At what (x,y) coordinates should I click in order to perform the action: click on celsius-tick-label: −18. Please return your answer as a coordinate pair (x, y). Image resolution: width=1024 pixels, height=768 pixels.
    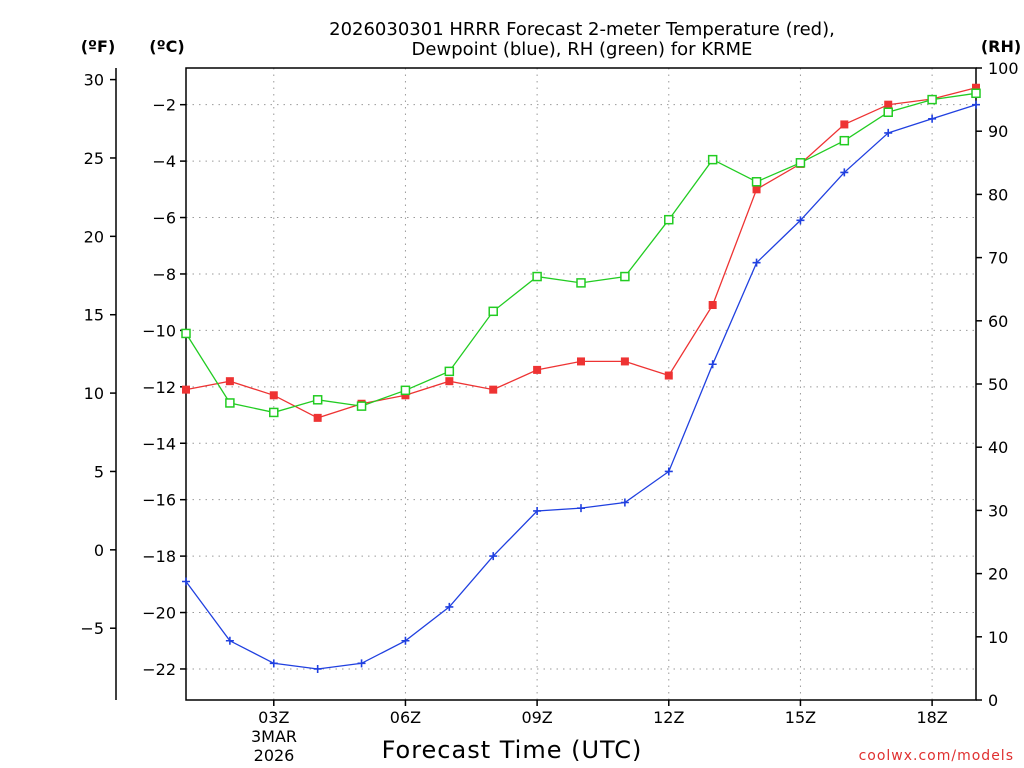
    Looking at the image, I should click on (159, 556).